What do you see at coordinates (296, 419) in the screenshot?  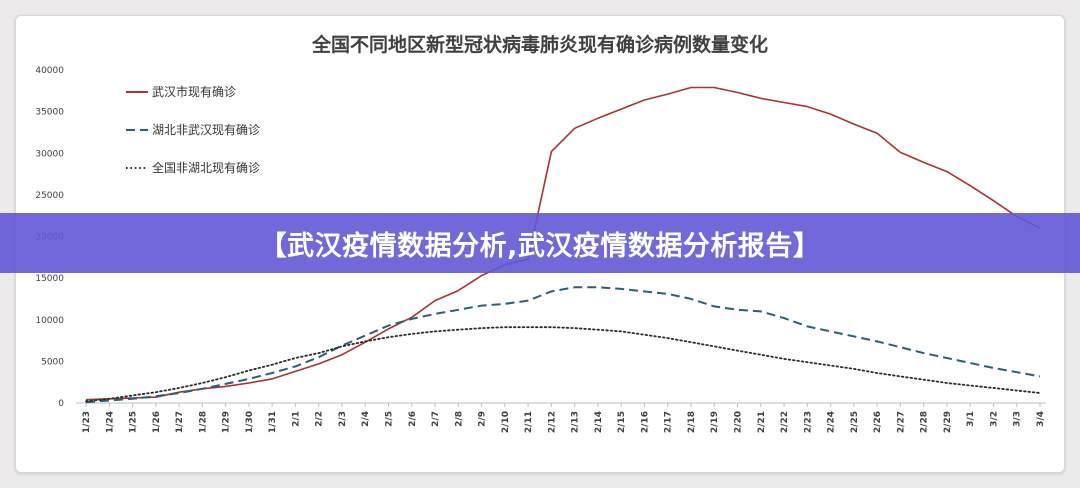 I see `x-tick-label: 2/1` at bounding box center [296, 419].